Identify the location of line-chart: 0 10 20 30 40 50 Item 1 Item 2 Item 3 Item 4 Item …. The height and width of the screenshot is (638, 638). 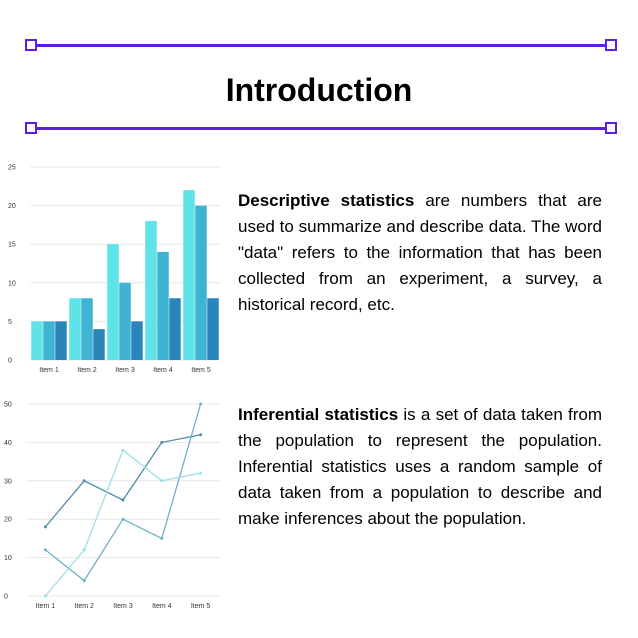
(112, 506).